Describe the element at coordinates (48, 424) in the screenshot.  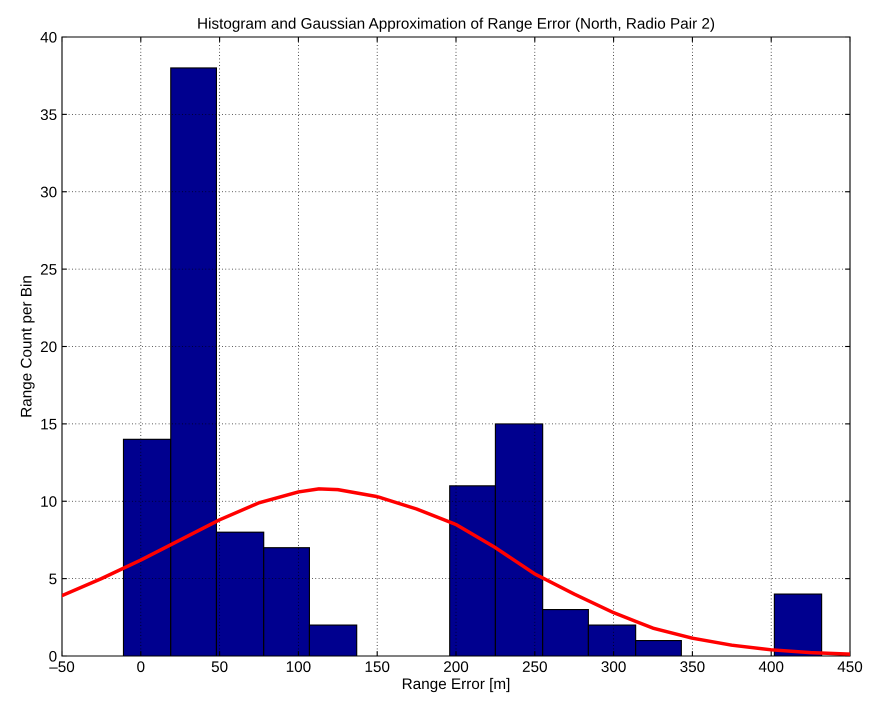
I see `y-tick-label: 15` at that location.